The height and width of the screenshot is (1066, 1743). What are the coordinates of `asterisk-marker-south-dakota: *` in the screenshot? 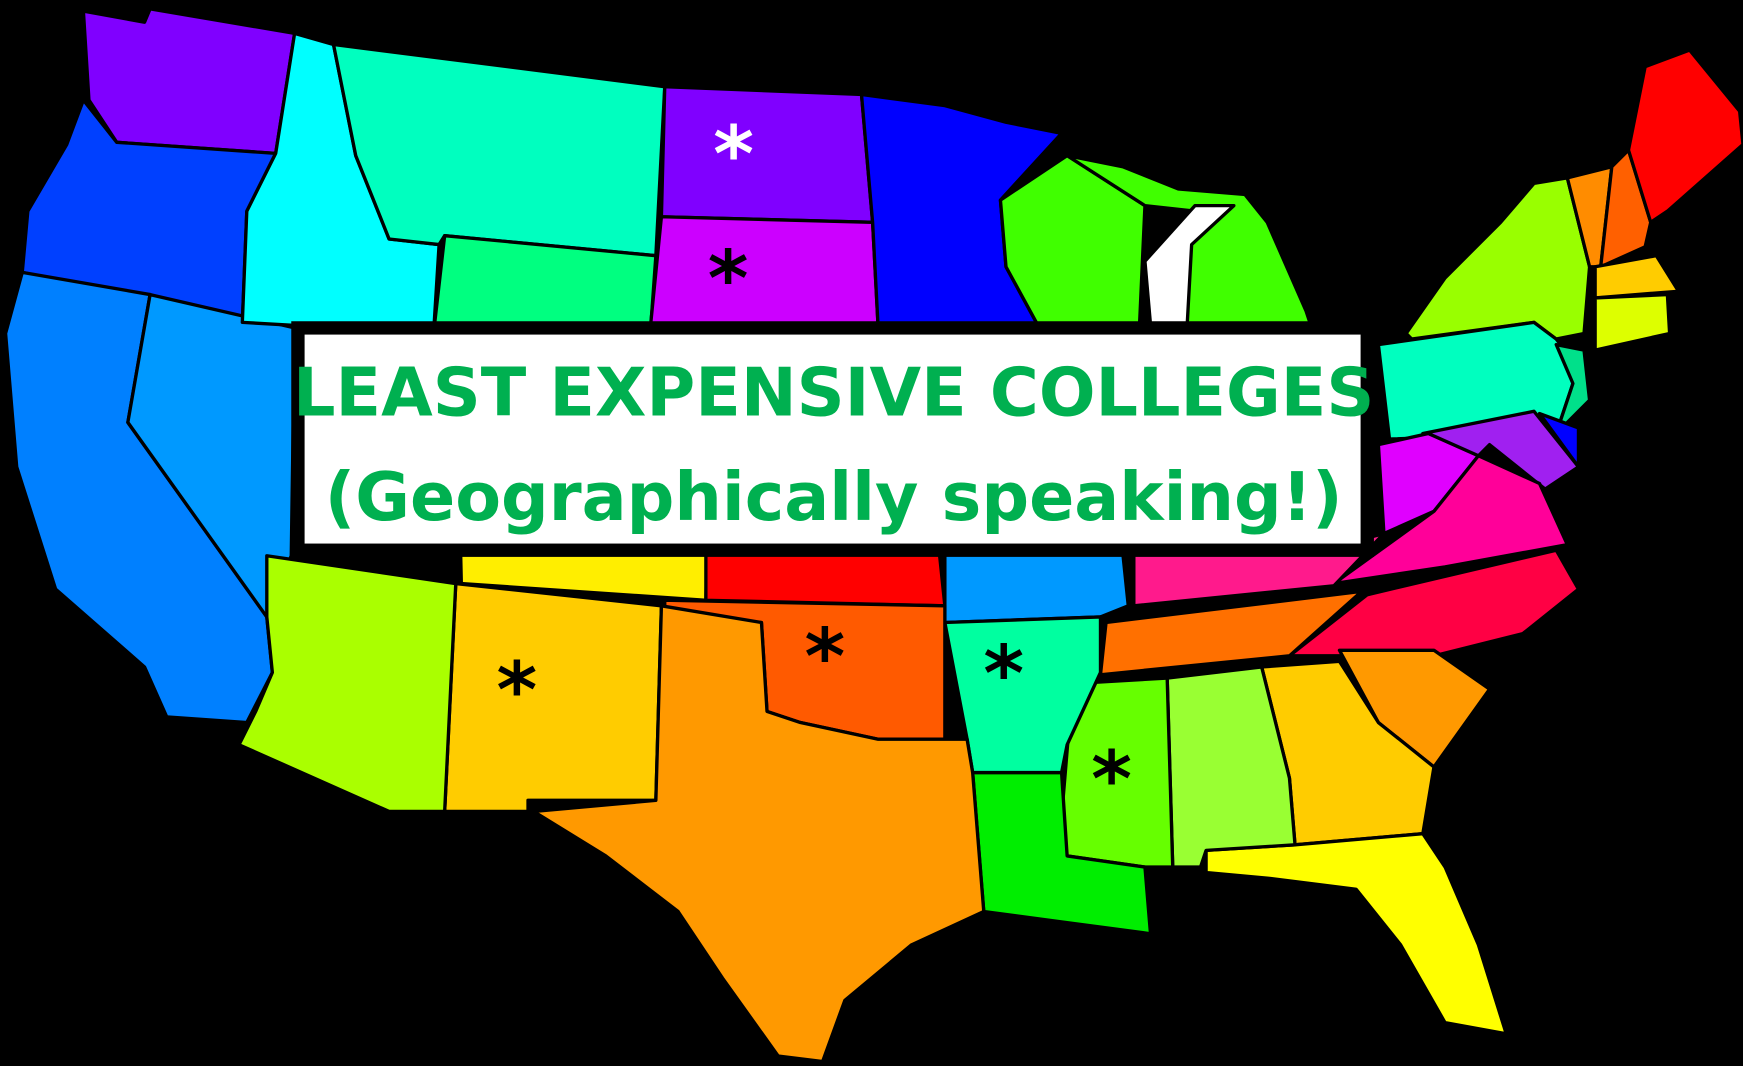 It's located at (728, 280).